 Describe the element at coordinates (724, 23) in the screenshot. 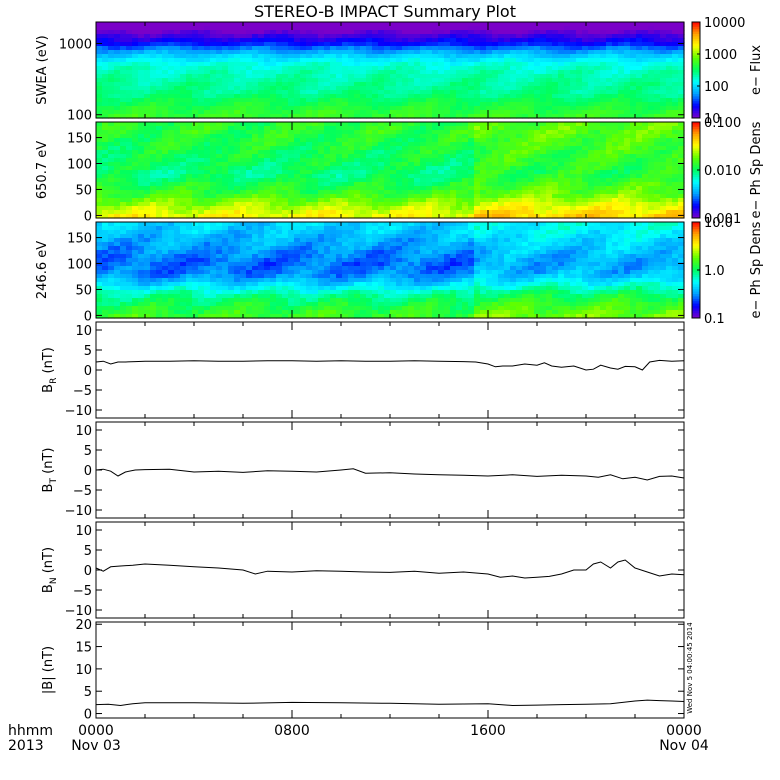

I see `swea-colorbar-tick-label: 10000` at that location.